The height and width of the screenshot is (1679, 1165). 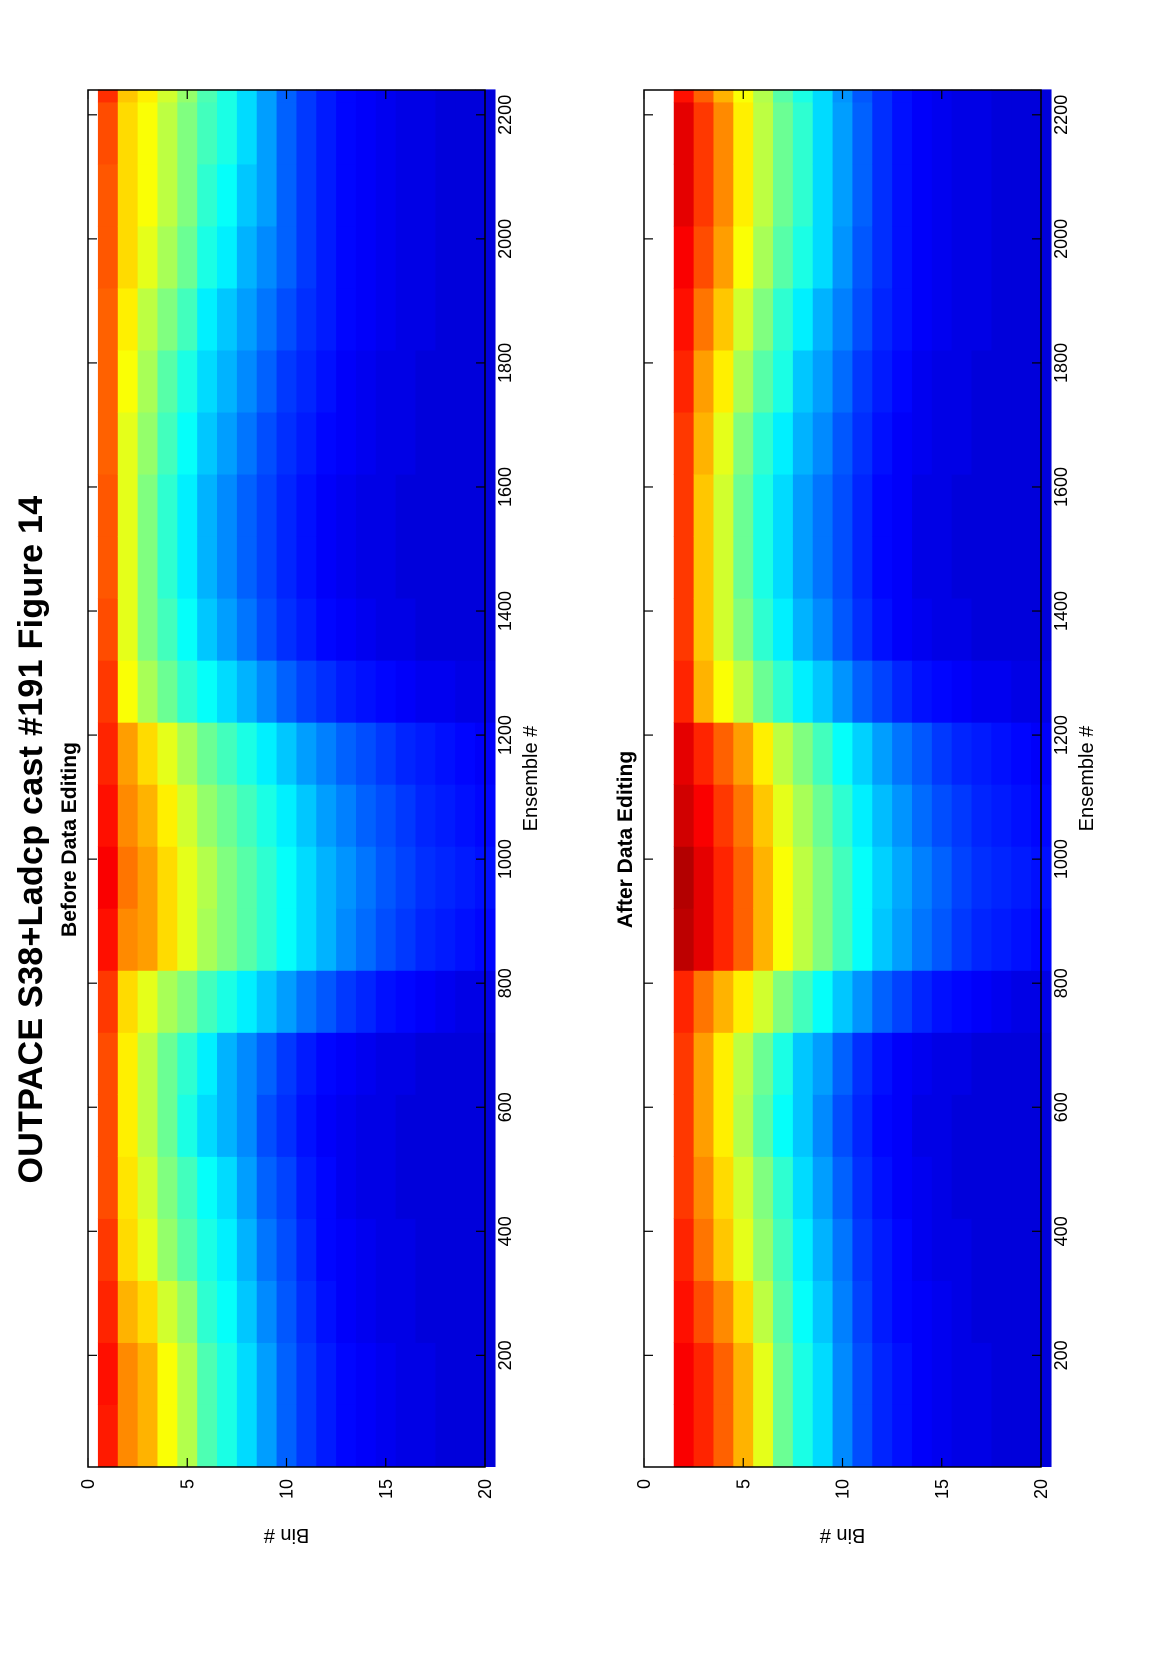 I want to click on x-tick-label: 1200, so click(x=1061, y=735).